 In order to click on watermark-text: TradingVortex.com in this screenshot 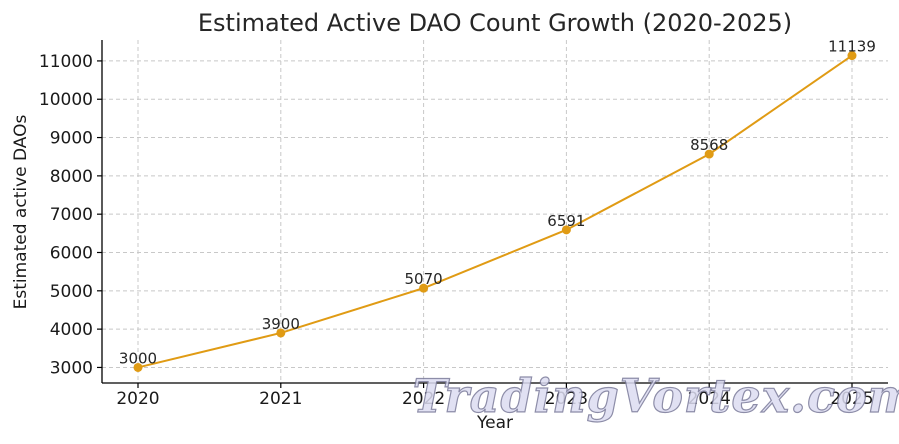, I will do `click(656, 396)`.